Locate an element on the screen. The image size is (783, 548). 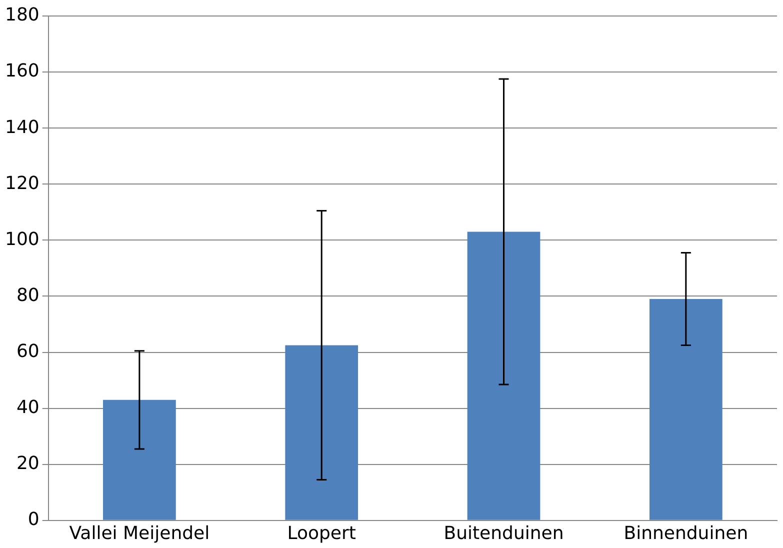
y-tick-label: 40 is located at coordinates (28, 407).